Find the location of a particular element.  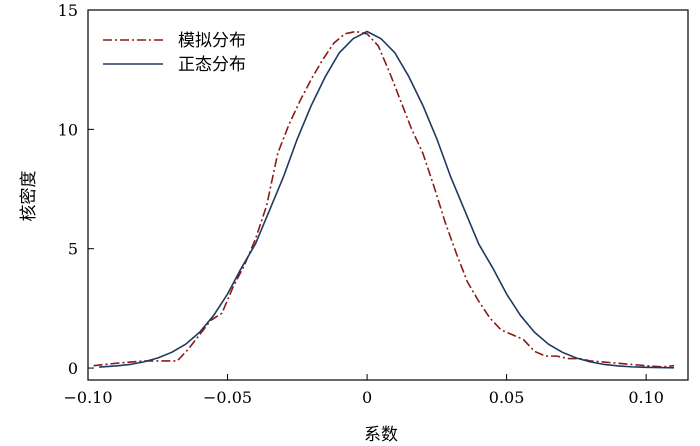

y-axis-title: 核密度 is located at coordinates (29, 196).